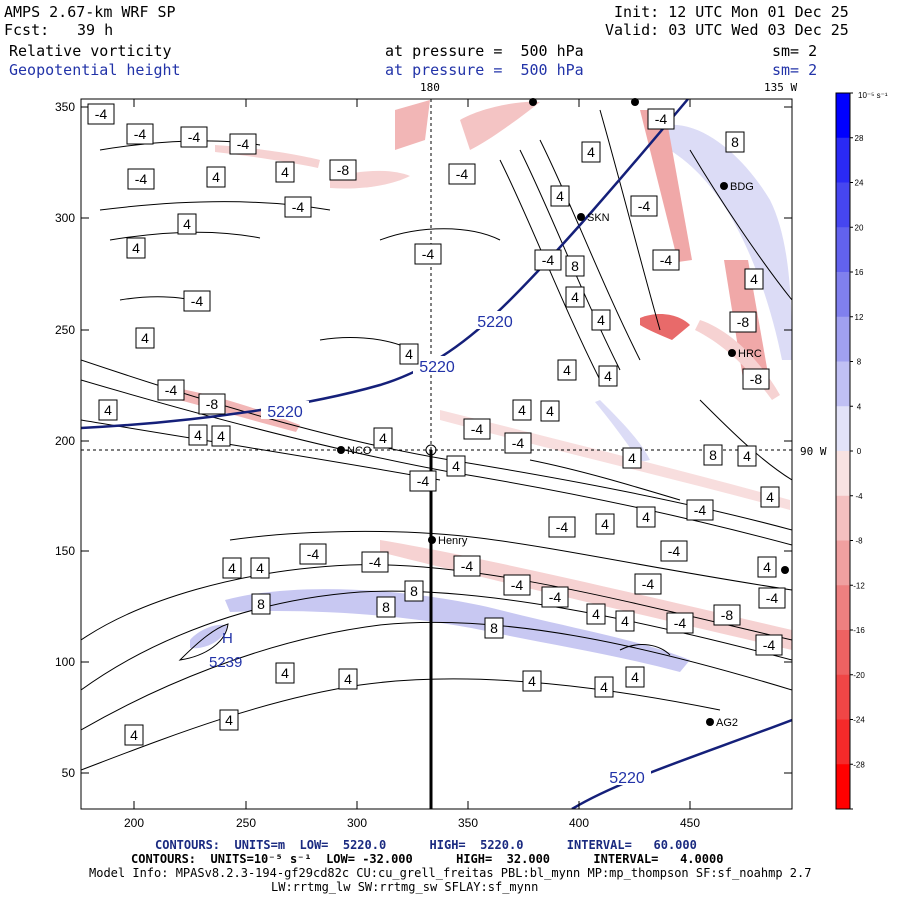  What do you see at coordinates (412, 125) in the screenshot?
I see `negative-vorticity-band` at bounding box center [412, 125].